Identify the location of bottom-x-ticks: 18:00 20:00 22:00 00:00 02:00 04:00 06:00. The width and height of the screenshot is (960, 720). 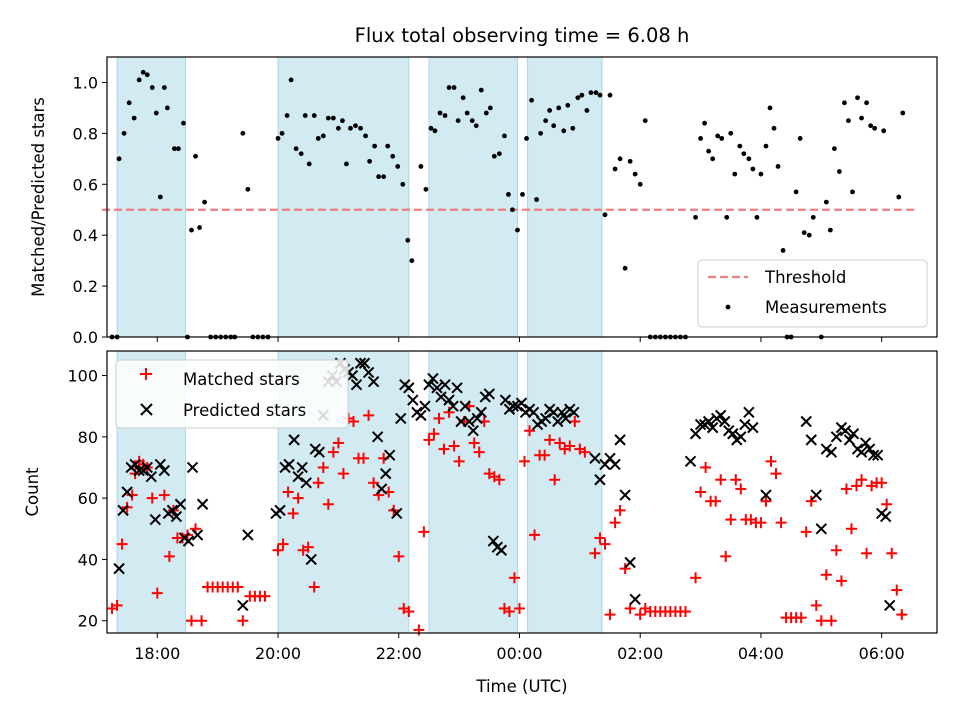
(519, 648).